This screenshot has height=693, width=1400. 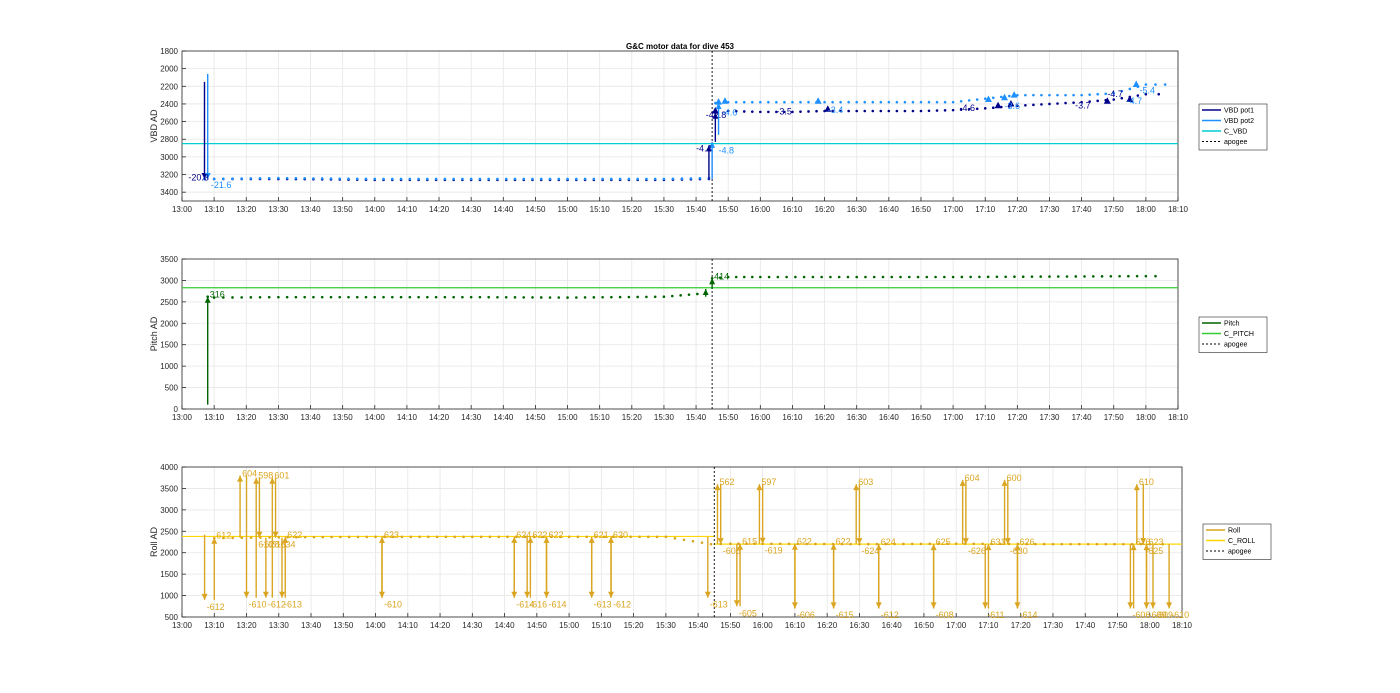 What do you see at coordinates (293, 605) in the screenshot?
I see `move-label: -613` at bounding box center [293, 605].